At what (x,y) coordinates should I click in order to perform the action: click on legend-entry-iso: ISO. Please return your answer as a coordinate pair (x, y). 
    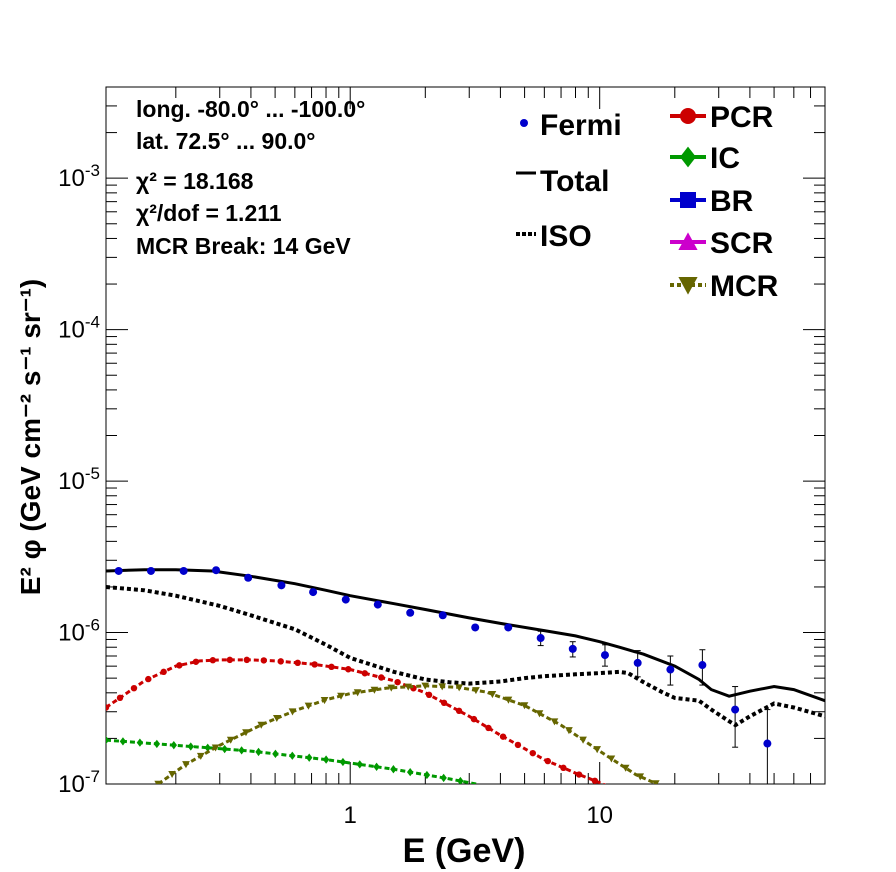
    Looking at the image, I should click on (554, 236).